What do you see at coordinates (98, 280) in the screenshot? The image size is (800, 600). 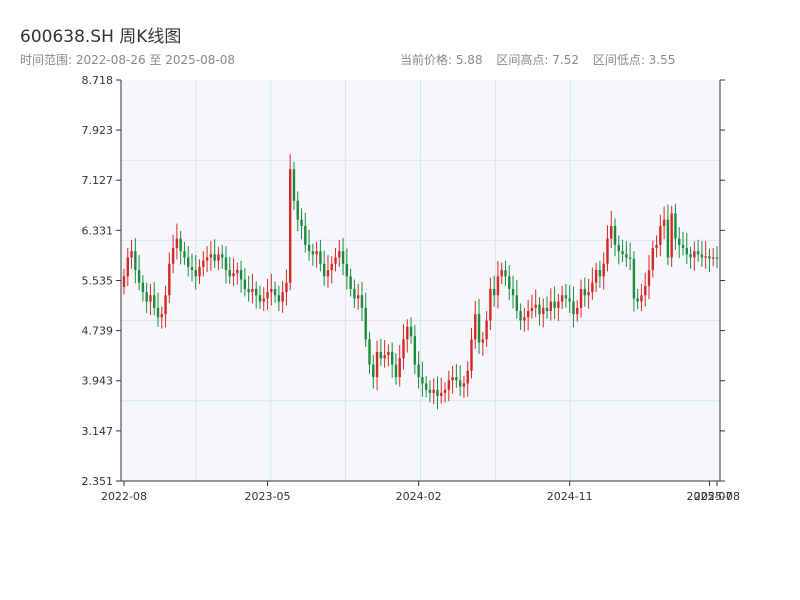 I see `y-tick-label: 5.535` at bounding box center [98, 280].